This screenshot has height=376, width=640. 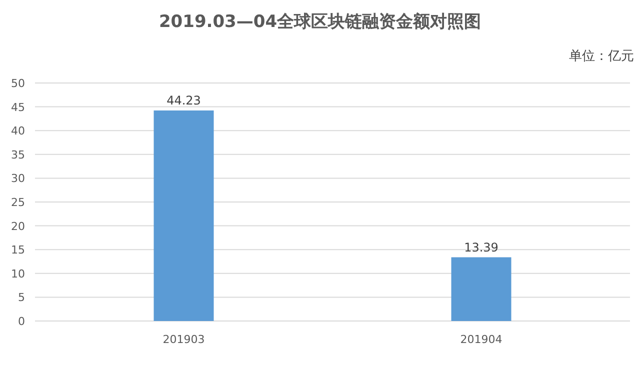 What do you see at coordinates (18, 226) in the screenshot?
I see `y-tick-label: 20` at bounding box center [18, 226].